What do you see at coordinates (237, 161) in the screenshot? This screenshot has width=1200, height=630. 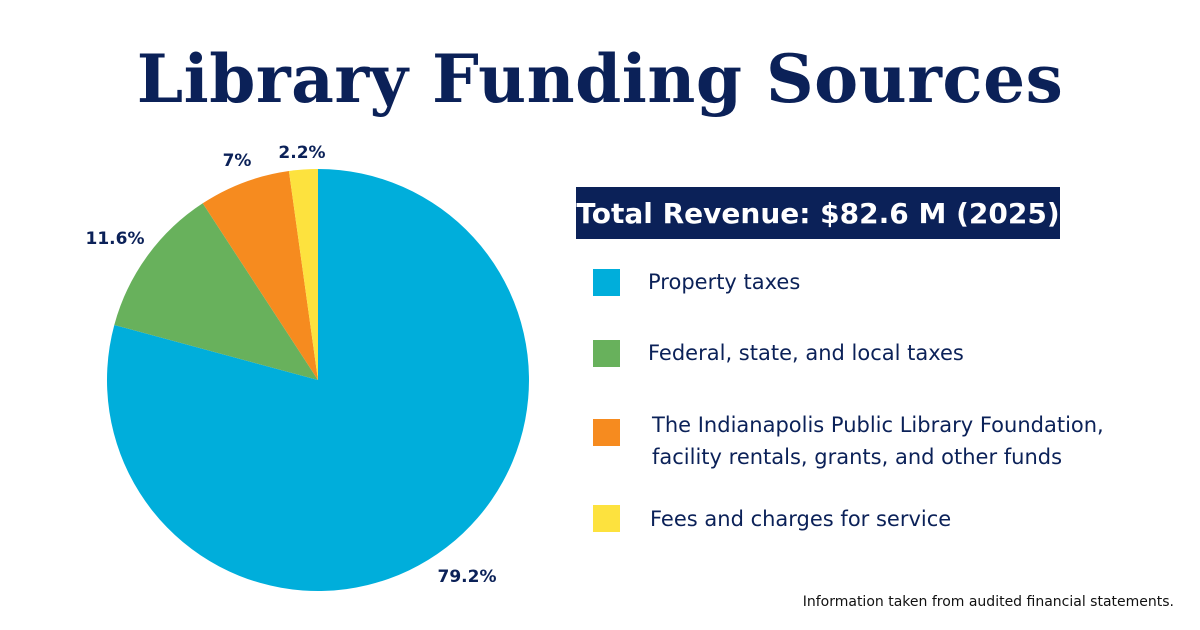 I see `pie-value-label-foundation-rentals-grants: 7%` at bounding box center [237, 161].